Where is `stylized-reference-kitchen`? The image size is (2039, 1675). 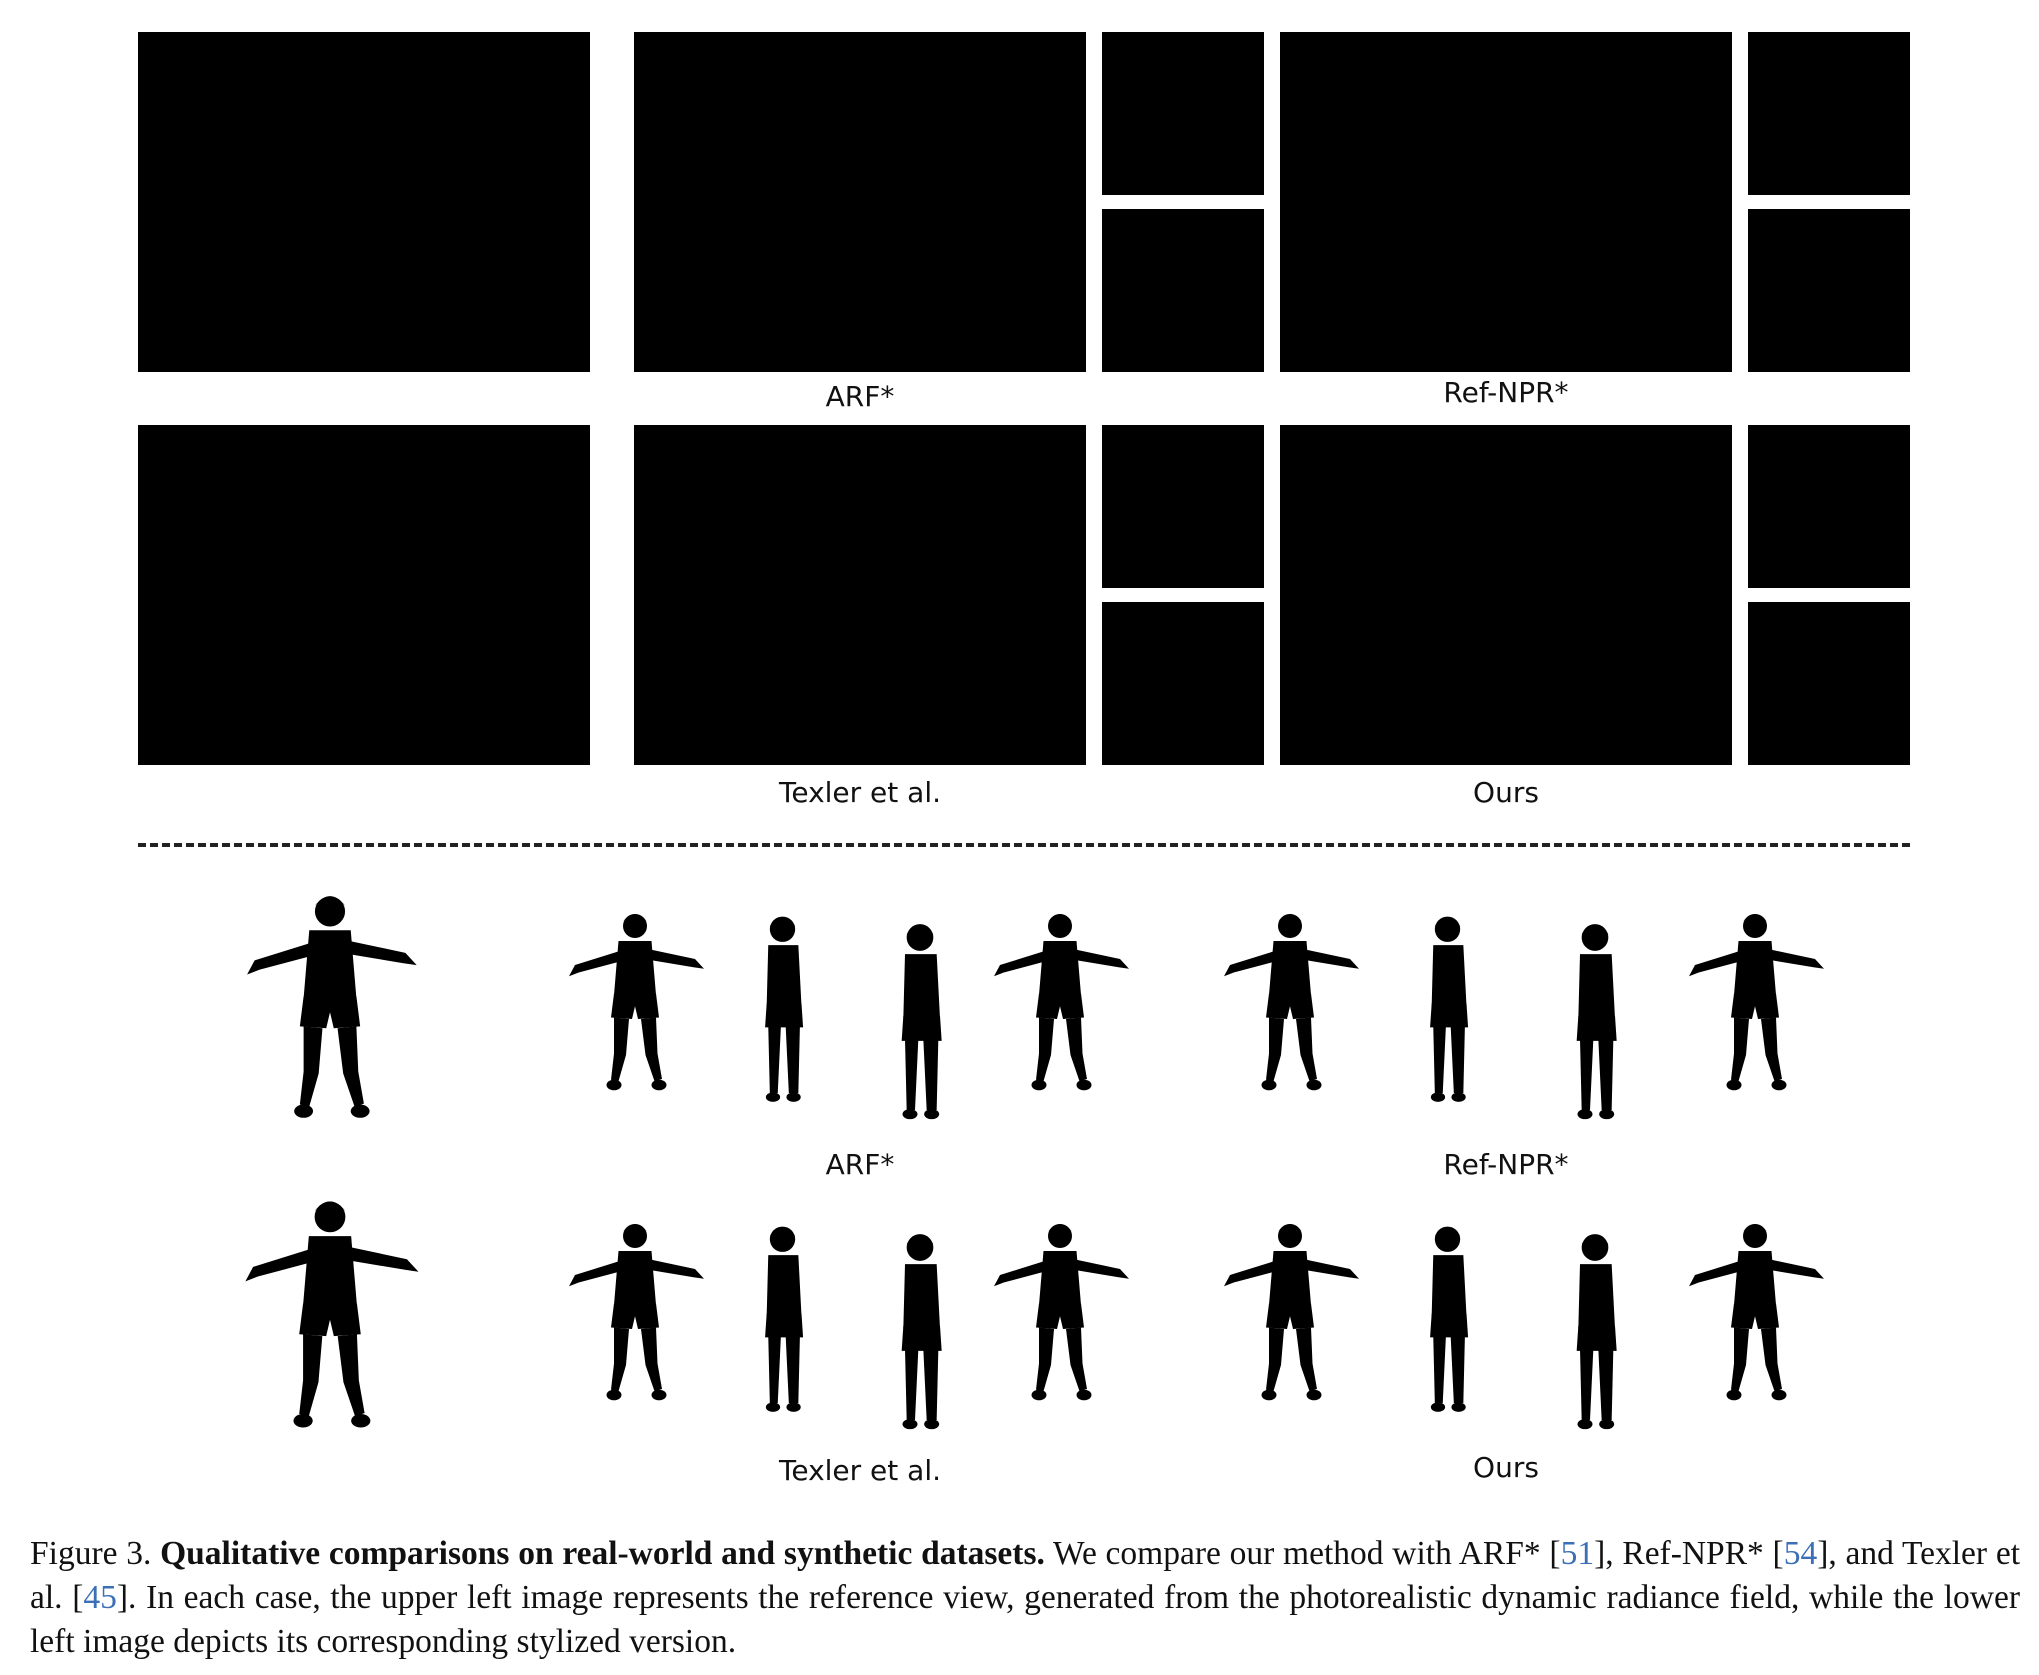 stylized-reference-kitchen is located at coordinates (364, 595).